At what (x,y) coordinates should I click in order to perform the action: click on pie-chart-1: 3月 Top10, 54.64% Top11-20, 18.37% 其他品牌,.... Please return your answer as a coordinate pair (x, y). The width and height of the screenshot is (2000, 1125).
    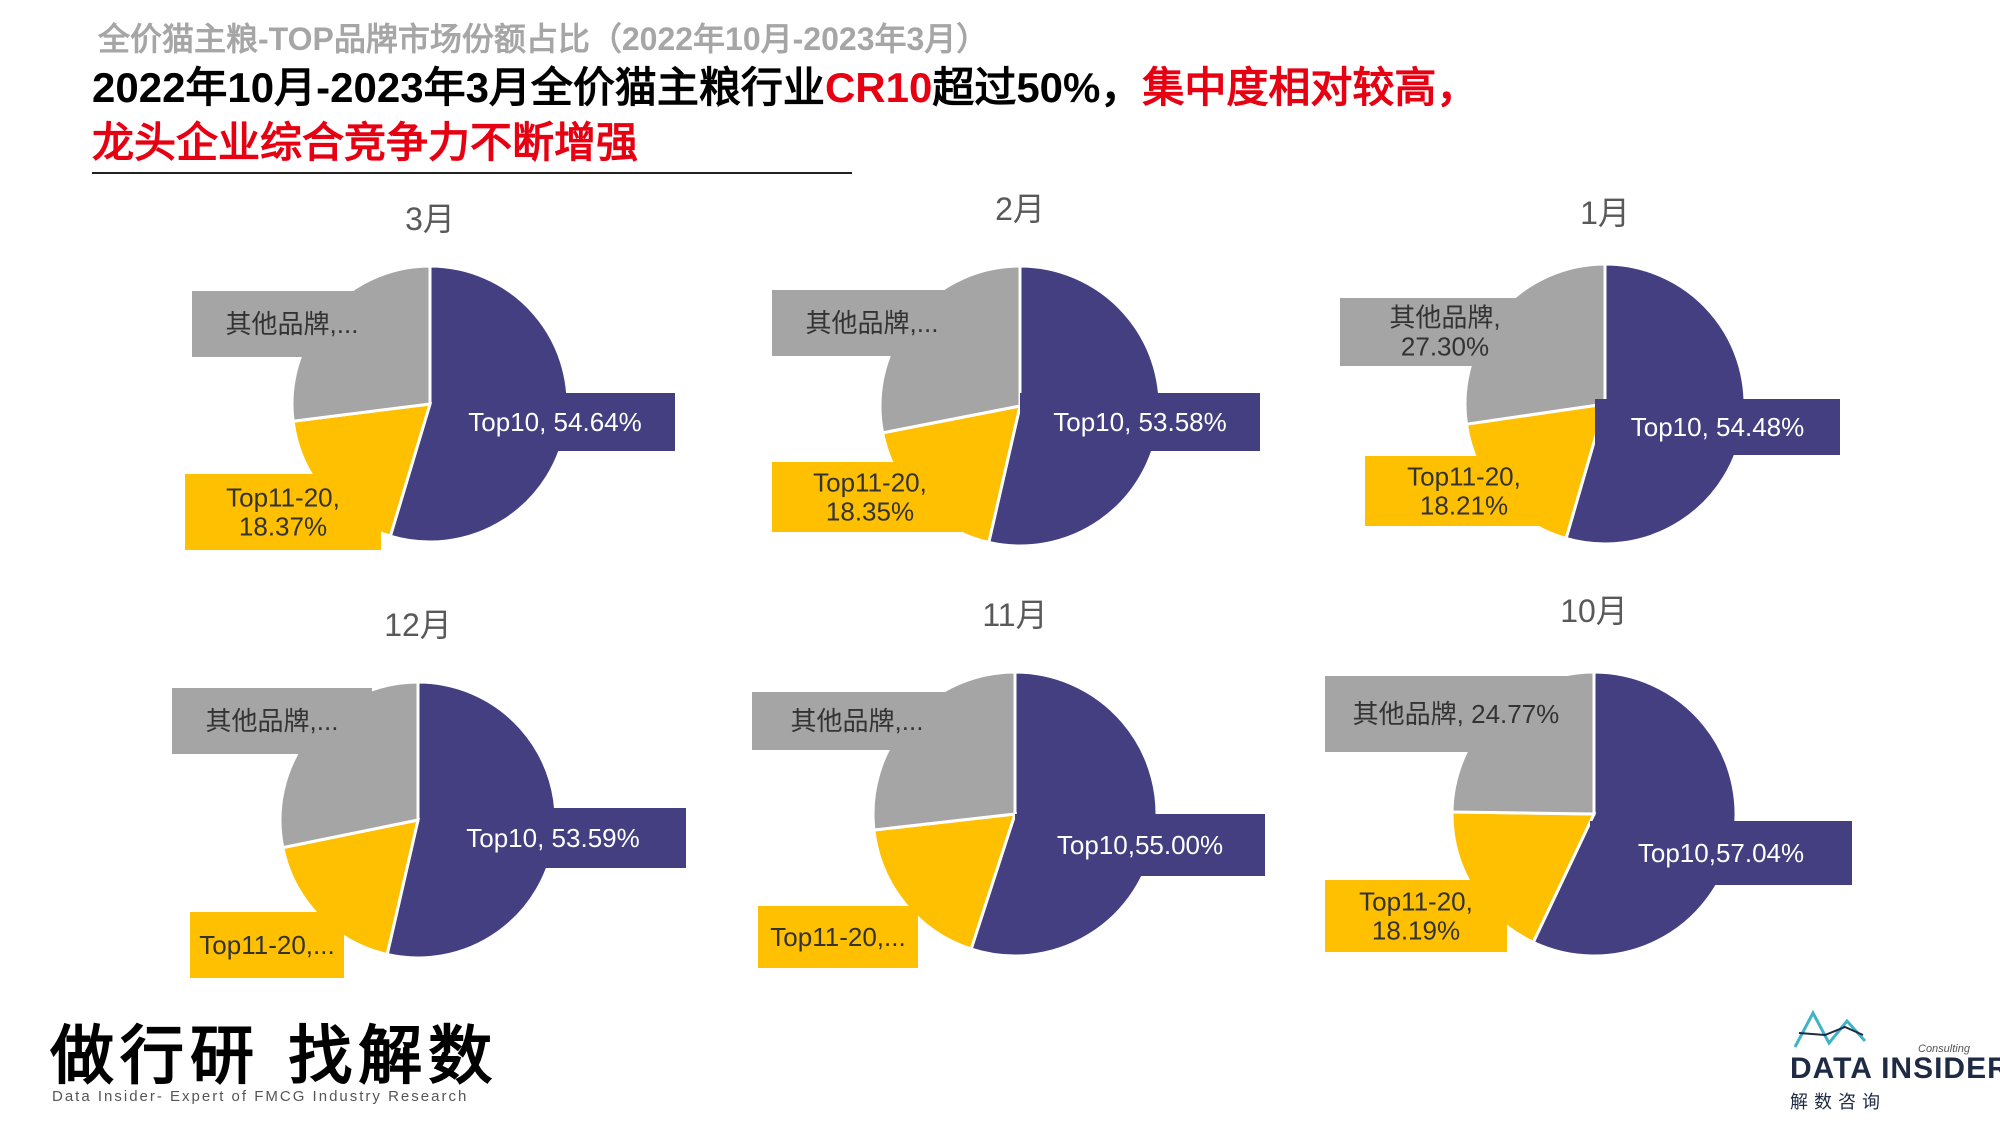
    Looking at the image, I should click on (430, 375).